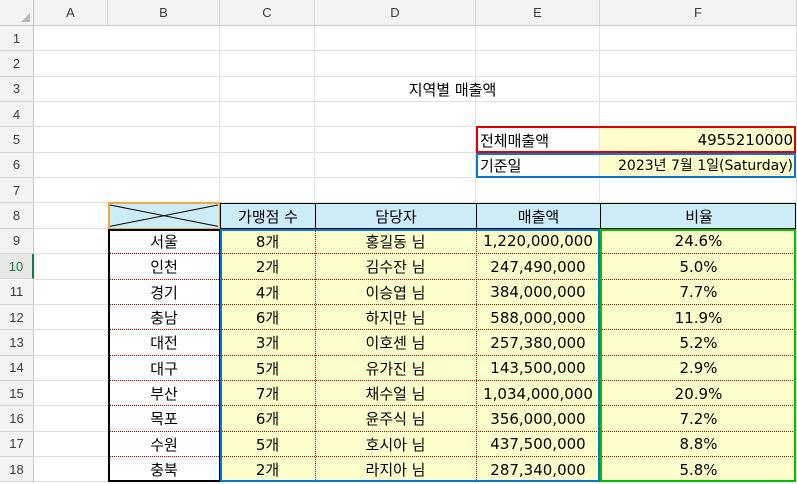 This screenshot has width=797, height=484. I want to click on header-diagonal-cell, so click(164, 216).